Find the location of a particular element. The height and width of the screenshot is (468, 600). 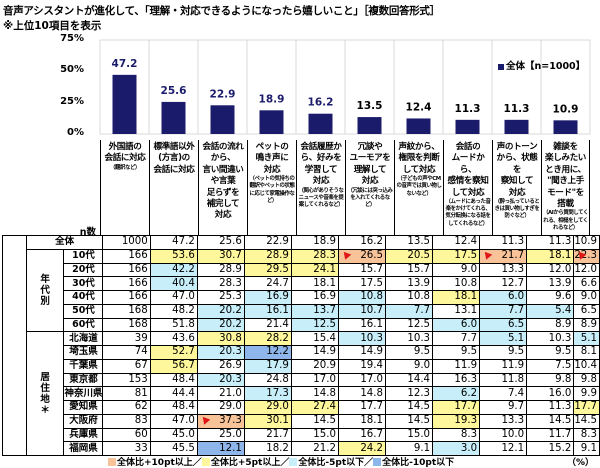

y-tick-label: 75% is located at coordinates (72, 38).